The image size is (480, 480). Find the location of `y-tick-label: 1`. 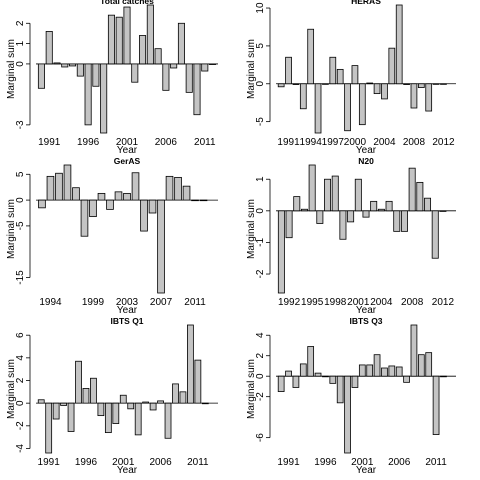

y-tick-label: 1 is located at coordinates (20, 43).